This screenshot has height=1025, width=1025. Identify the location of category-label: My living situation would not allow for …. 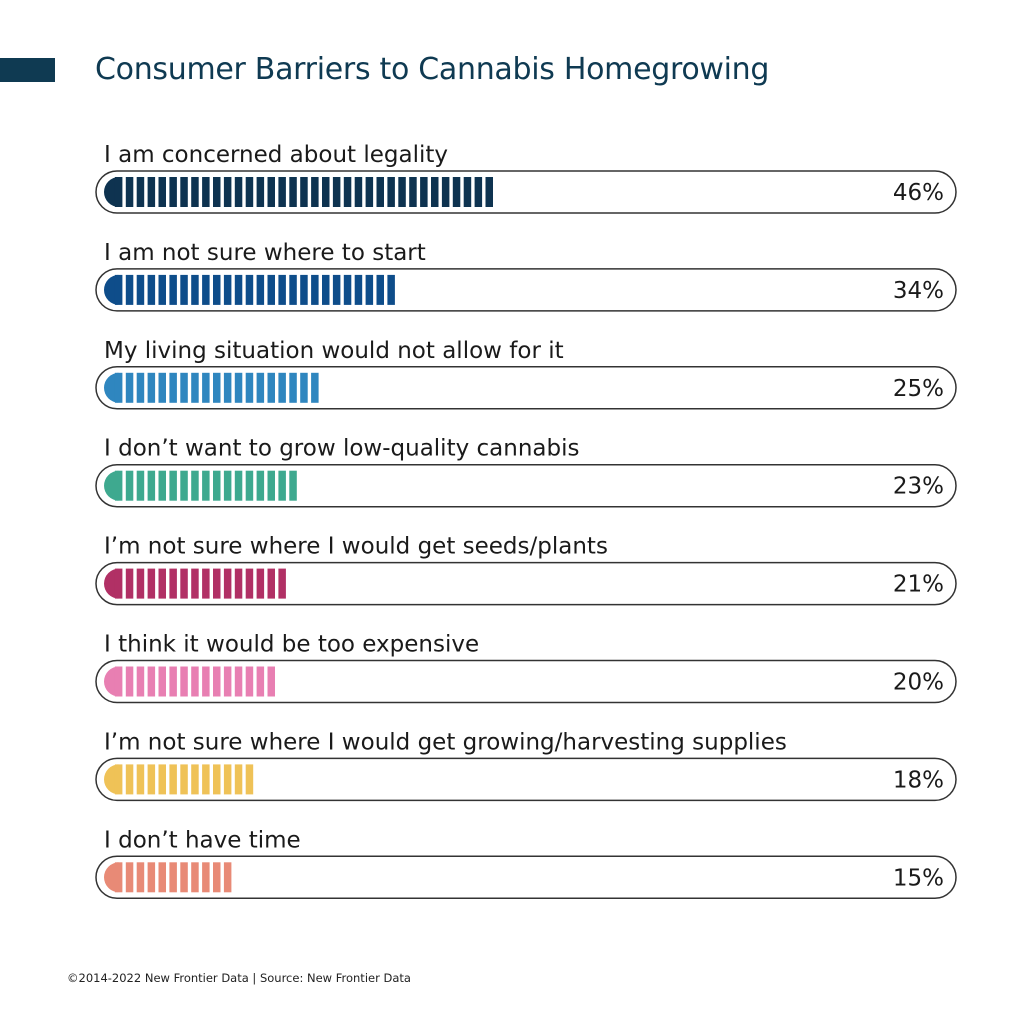
(334, 351).